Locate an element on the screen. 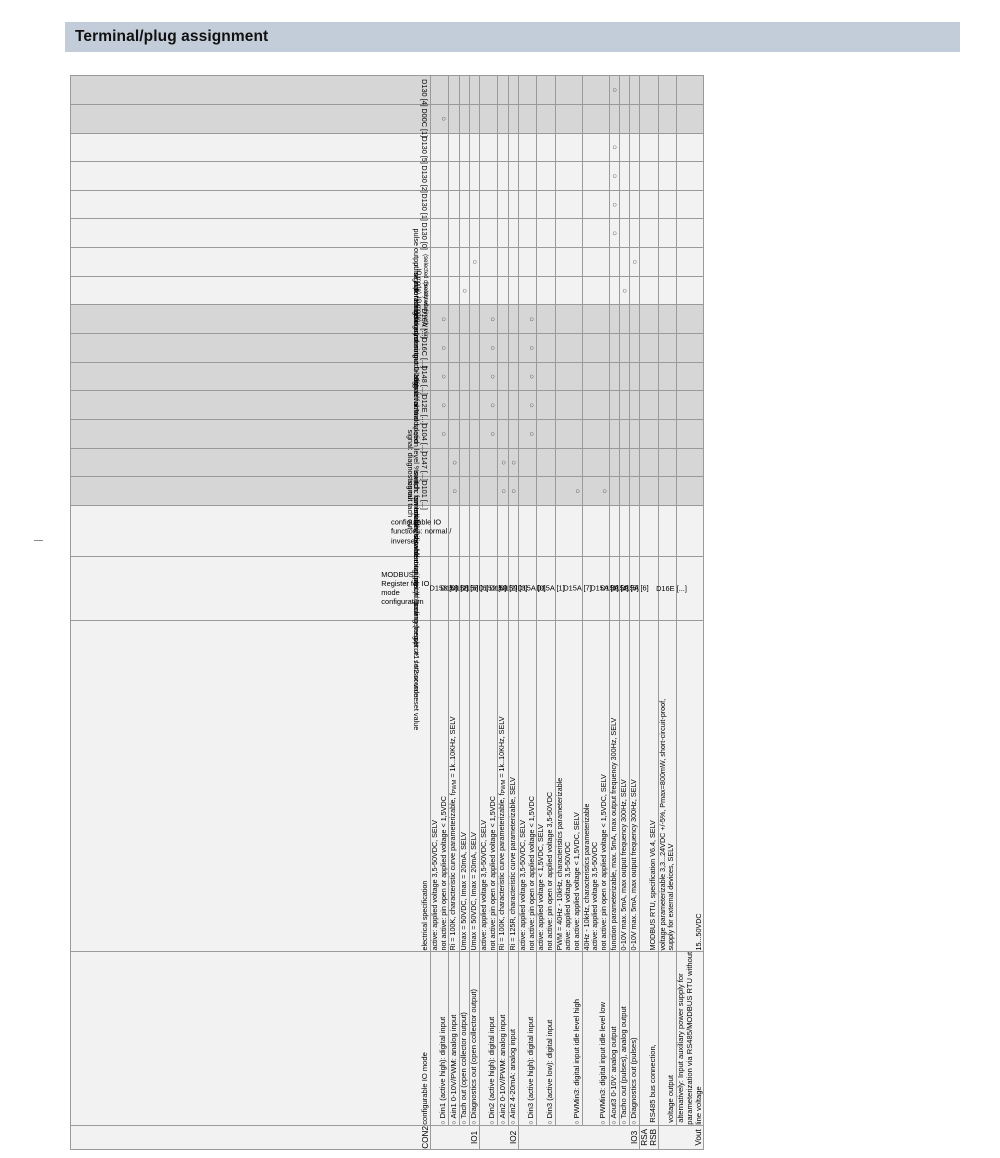  row-modbus-register: D15A [1] is located at coordinates (550, 588).